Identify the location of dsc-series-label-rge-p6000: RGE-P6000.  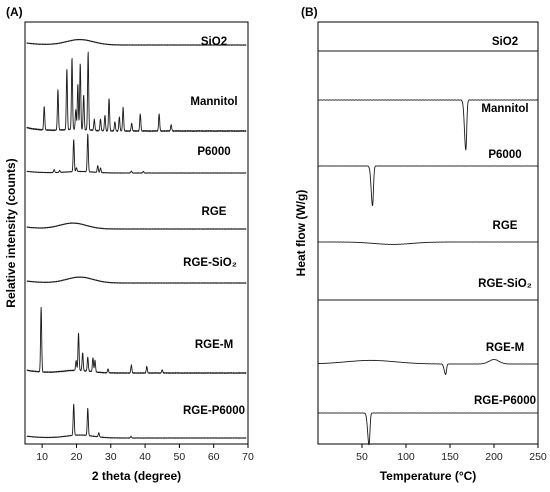
(505, 401).